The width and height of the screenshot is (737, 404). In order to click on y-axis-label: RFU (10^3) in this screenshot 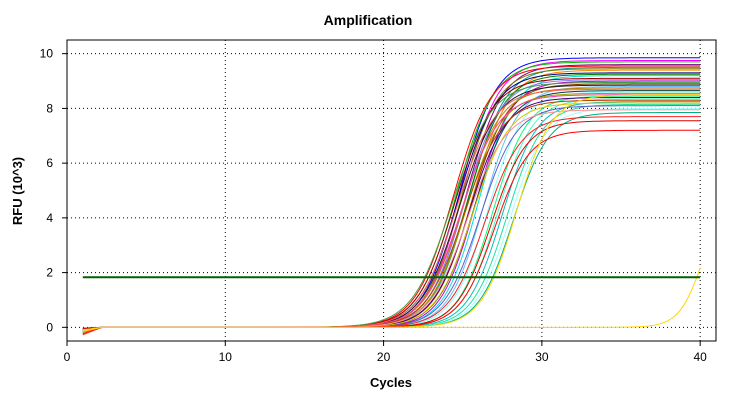, I will do `click(17, 191)`.